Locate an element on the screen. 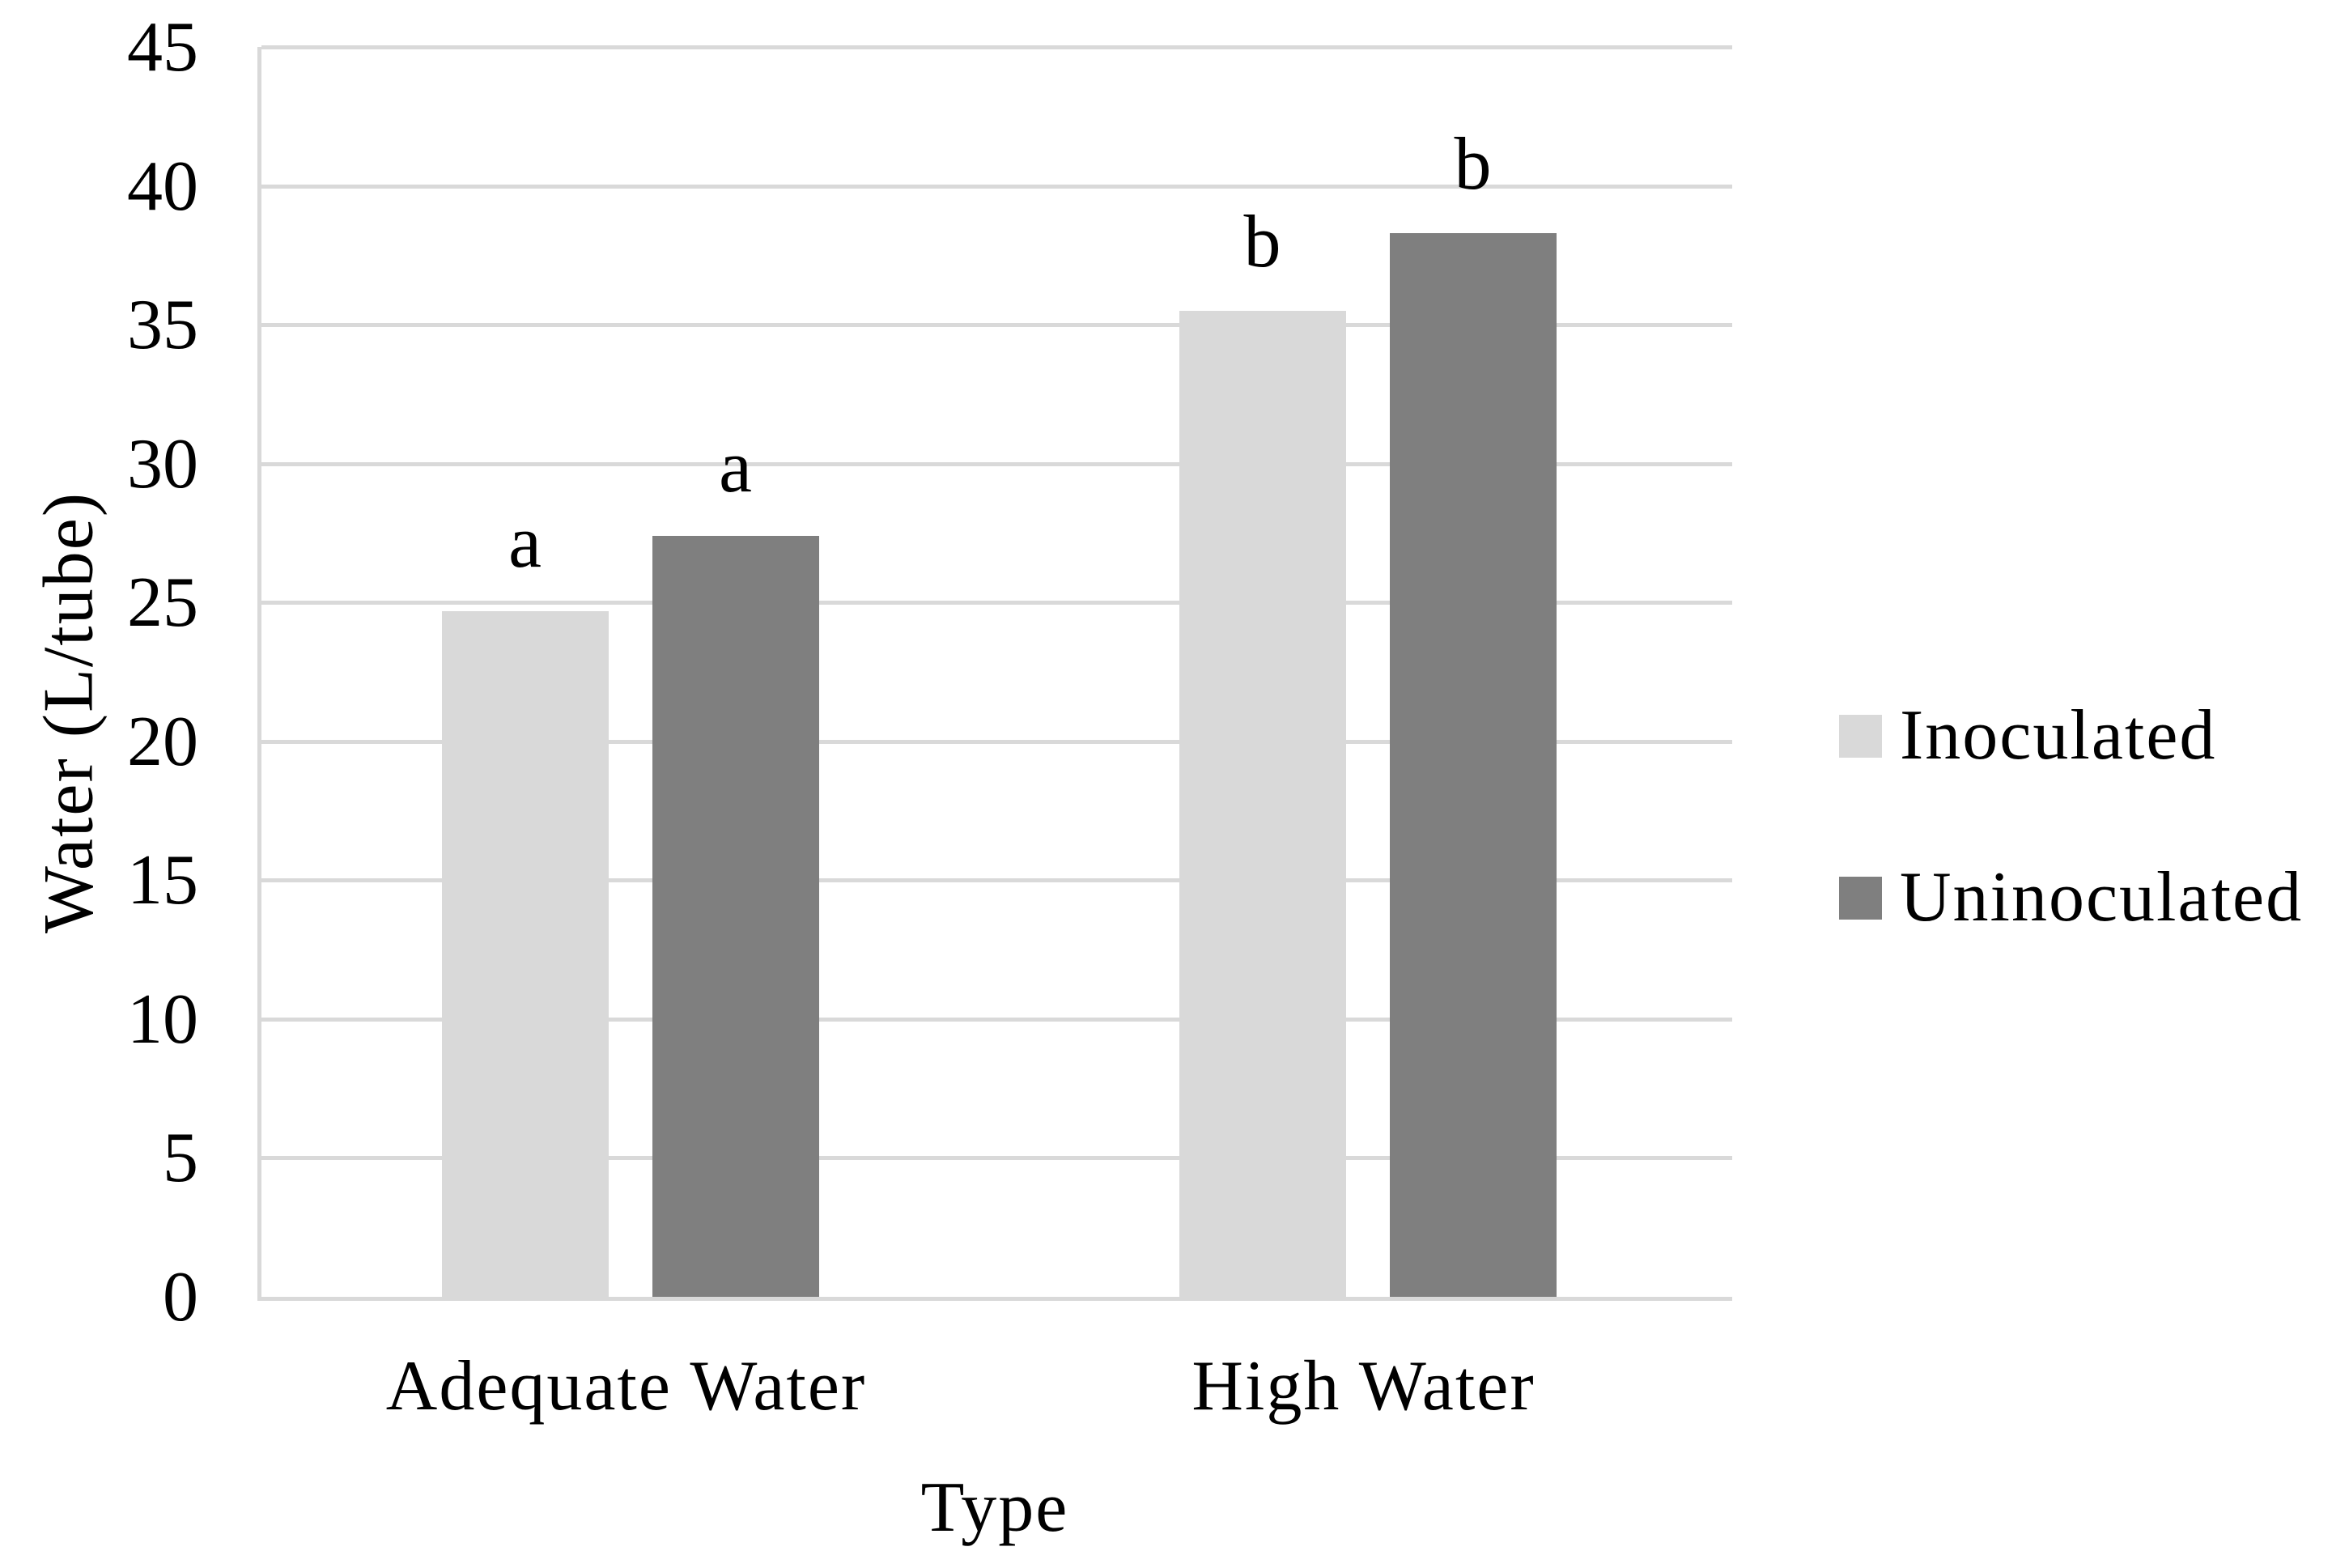 The width and height of the screenshot is (2332, 1568). x-axis-title: Type is located at coordinates (994, 1507).